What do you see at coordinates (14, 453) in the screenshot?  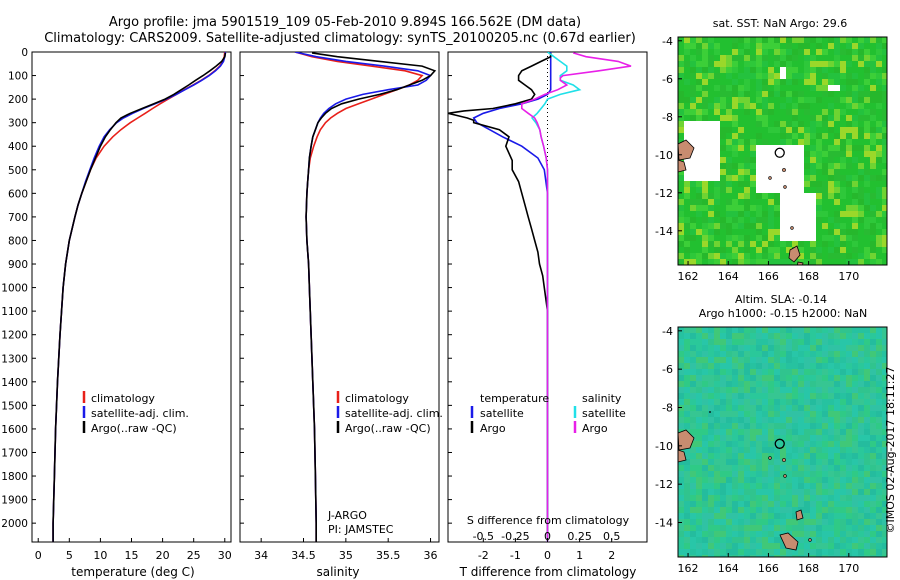 I see `y-tick-label: 1700` at bounding box center [14, 453].